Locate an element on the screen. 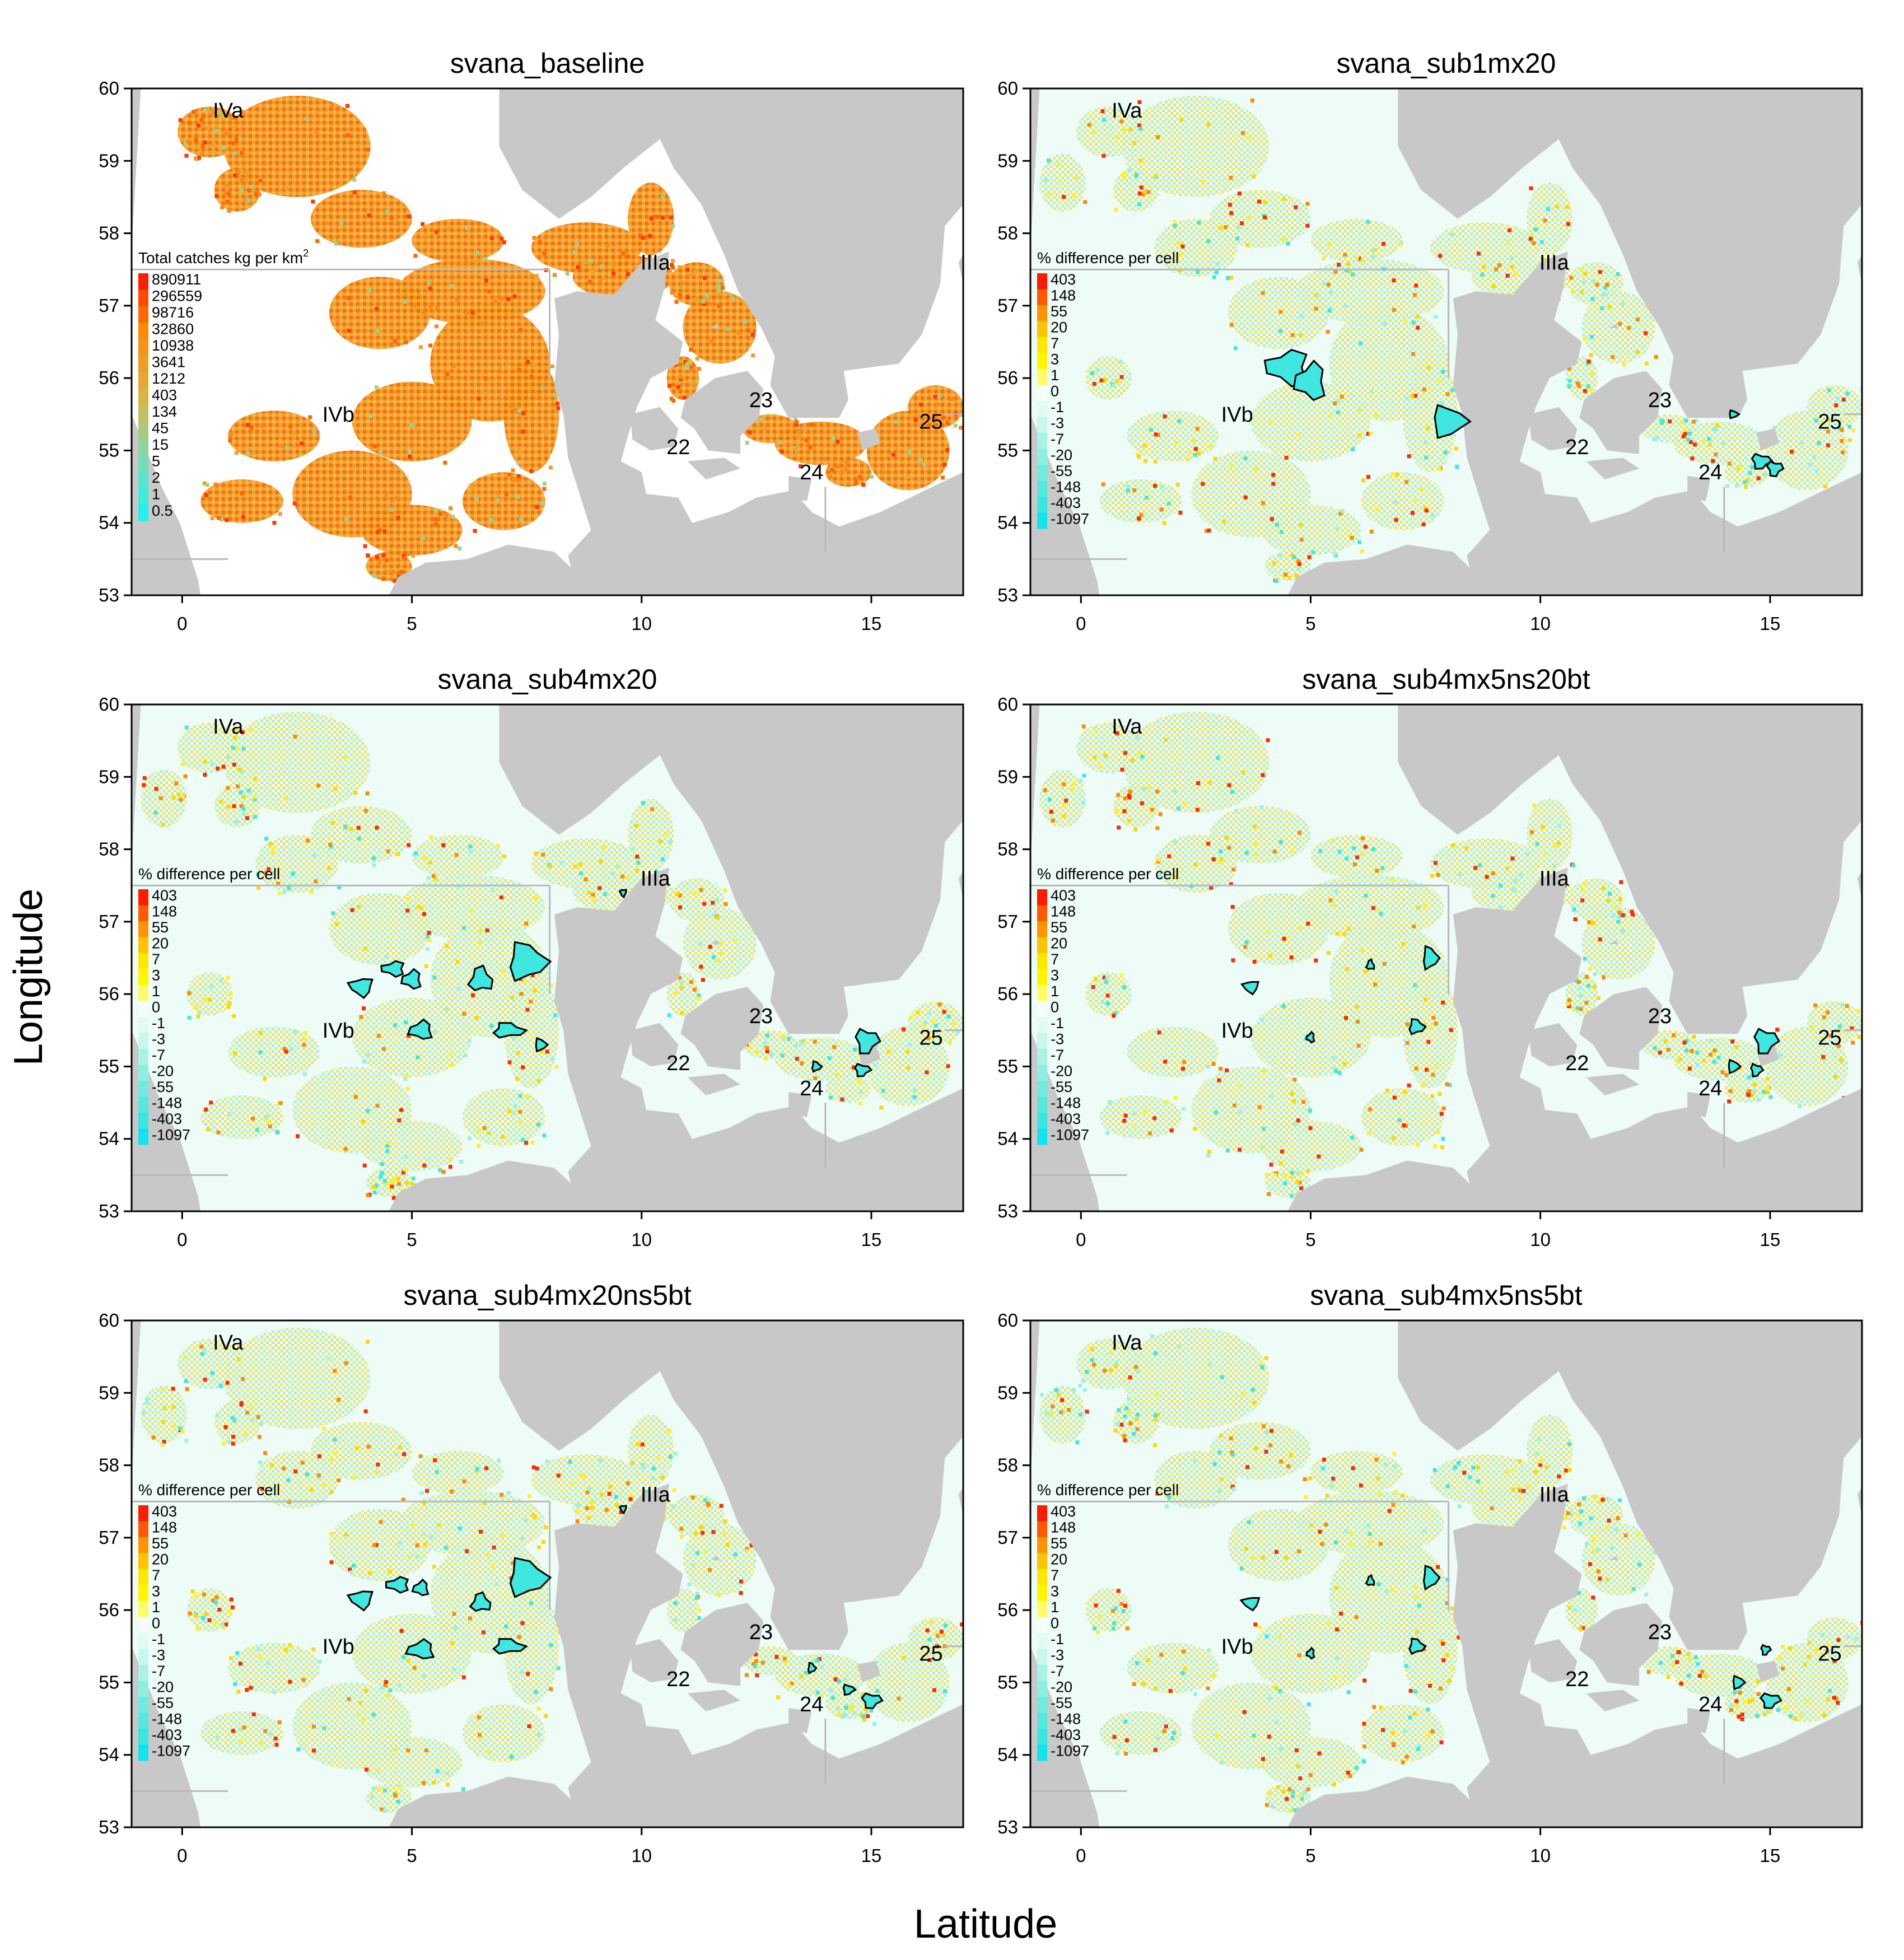 This screenshot has width=1904, height=1960. land-zealand is located at coordinates (722, 413).